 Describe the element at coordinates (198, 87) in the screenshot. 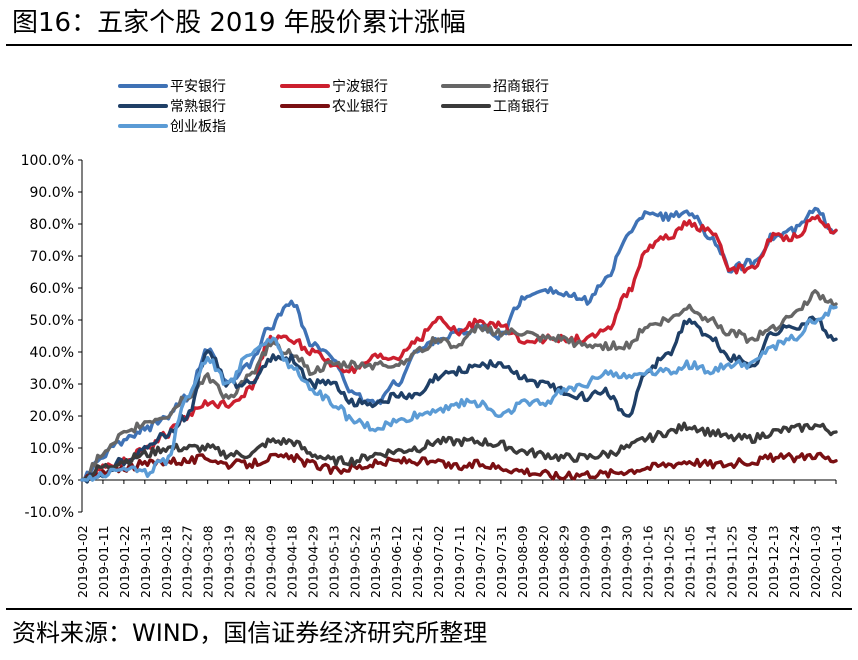

I see `legend-label: 平安银行` at that location.